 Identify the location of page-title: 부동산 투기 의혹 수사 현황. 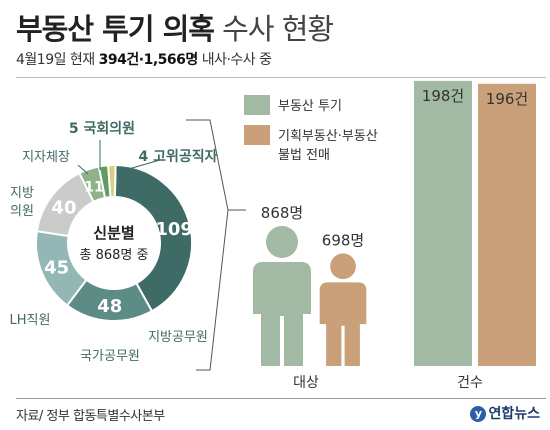
(175, 27).